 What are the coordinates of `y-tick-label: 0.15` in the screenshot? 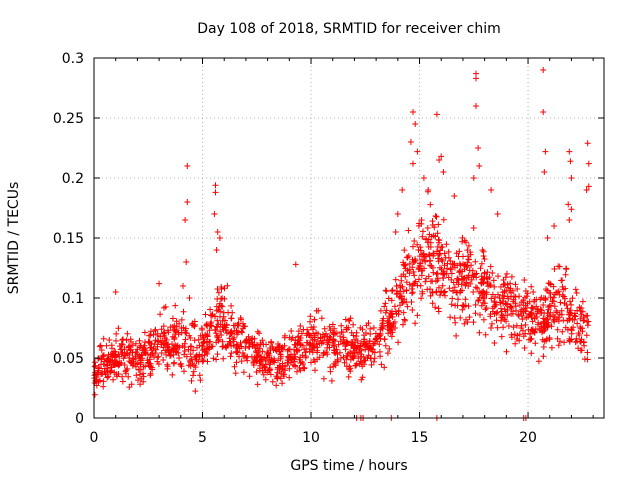 It's located at (68, 239).